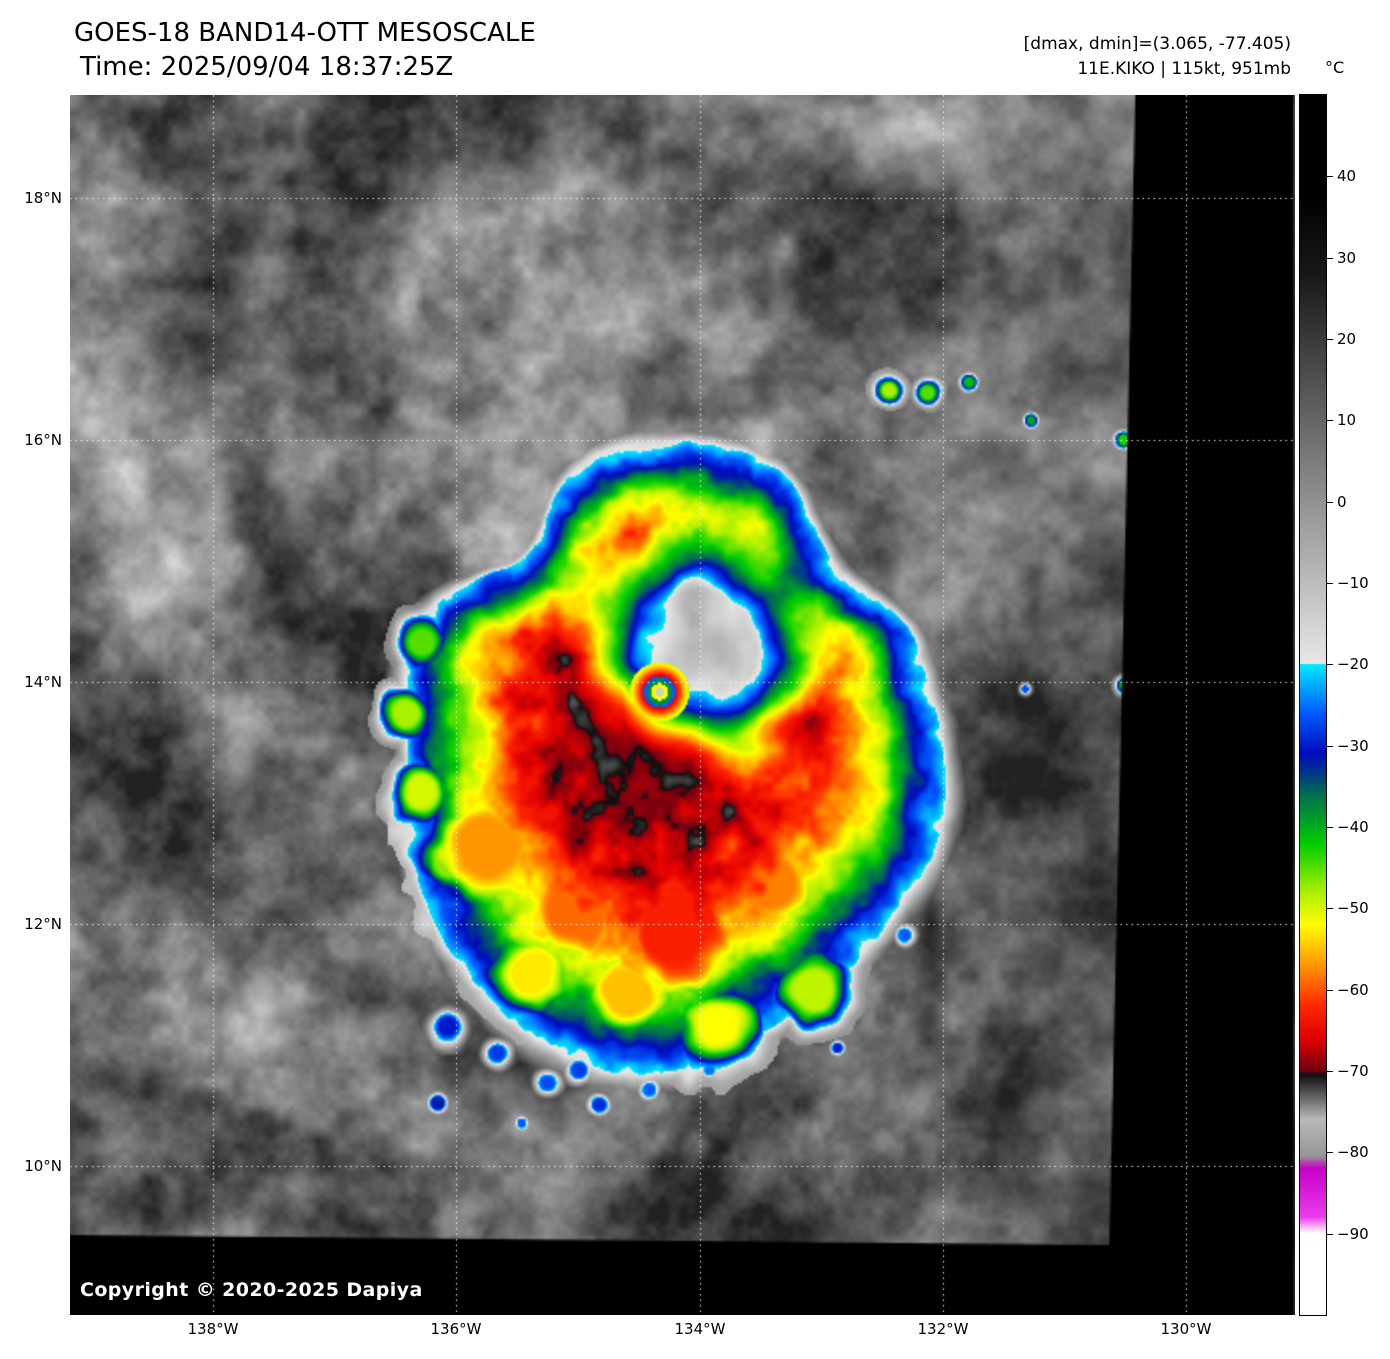 The height and width of the screenshot is (1359, 1390). What do you see at coordinates (1353, 664) in the screenshot?
I see `colorbar-tick-label: −20` at bounding box center [1353, 664].